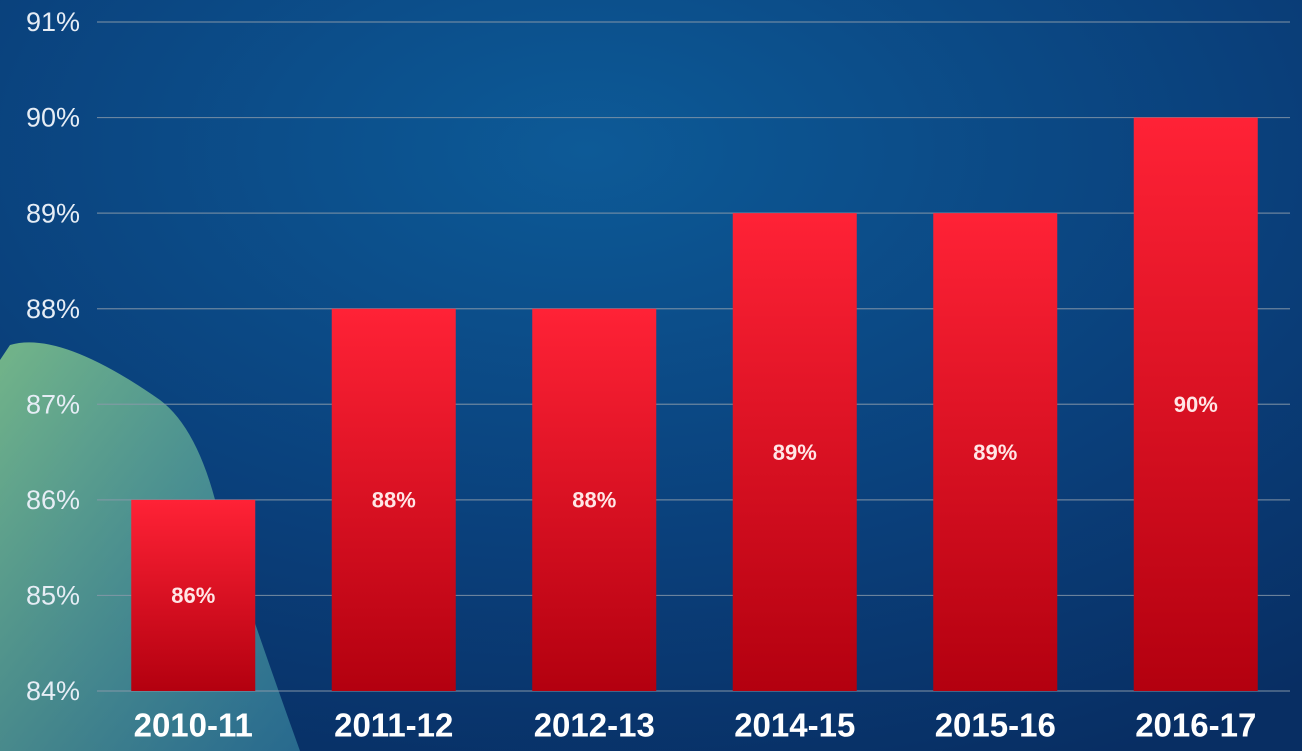 The height and width of the screenshot is (751, 1302). I want to click on value-label: 90%, so click(1196, 404).